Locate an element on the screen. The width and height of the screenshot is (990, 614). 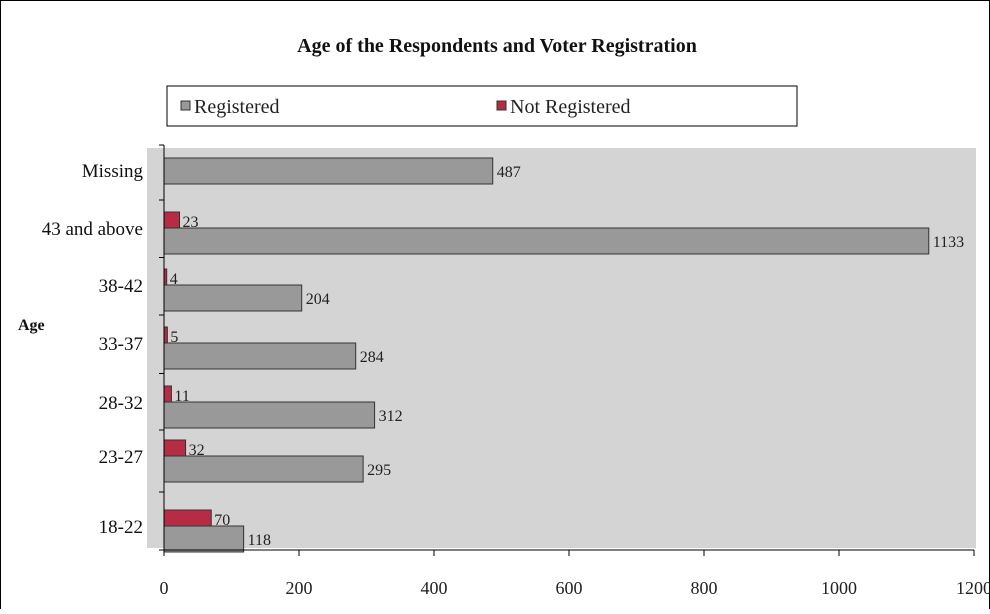
y-tick-label-33-37: 33-37 is located at coordinates (121, 344).